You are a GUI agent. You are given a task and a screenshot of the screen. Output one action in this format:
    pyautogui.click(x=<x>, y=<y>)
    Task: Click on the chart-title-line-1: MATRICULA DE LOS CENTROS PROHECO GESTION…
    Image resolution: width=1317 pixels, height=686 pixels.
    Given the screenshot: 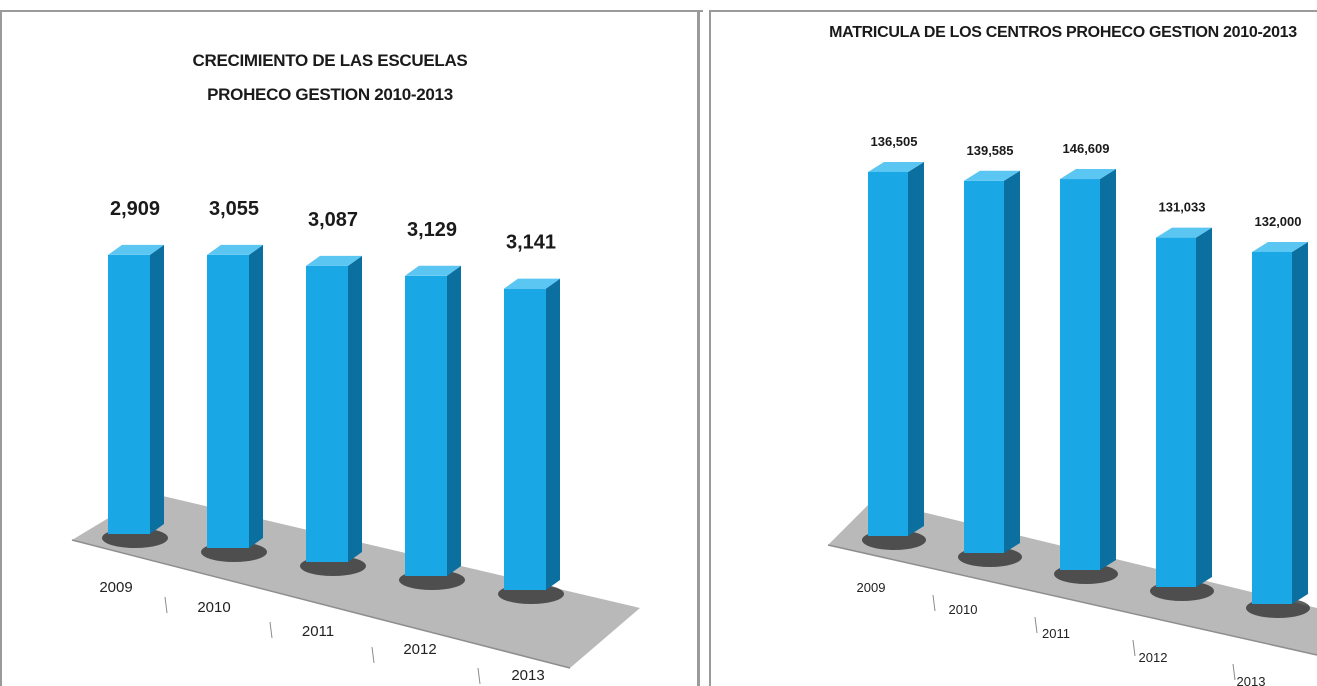 What is the action you would take?
    pyautogui.click(x=1063, y=32)
    